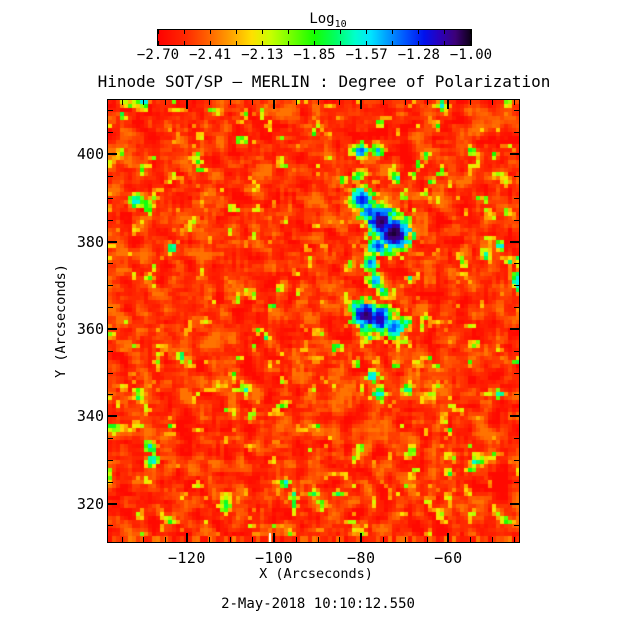  I want to click on observation-timestamp: 2-May-2018 10:10:12.550, so click(318, 604).